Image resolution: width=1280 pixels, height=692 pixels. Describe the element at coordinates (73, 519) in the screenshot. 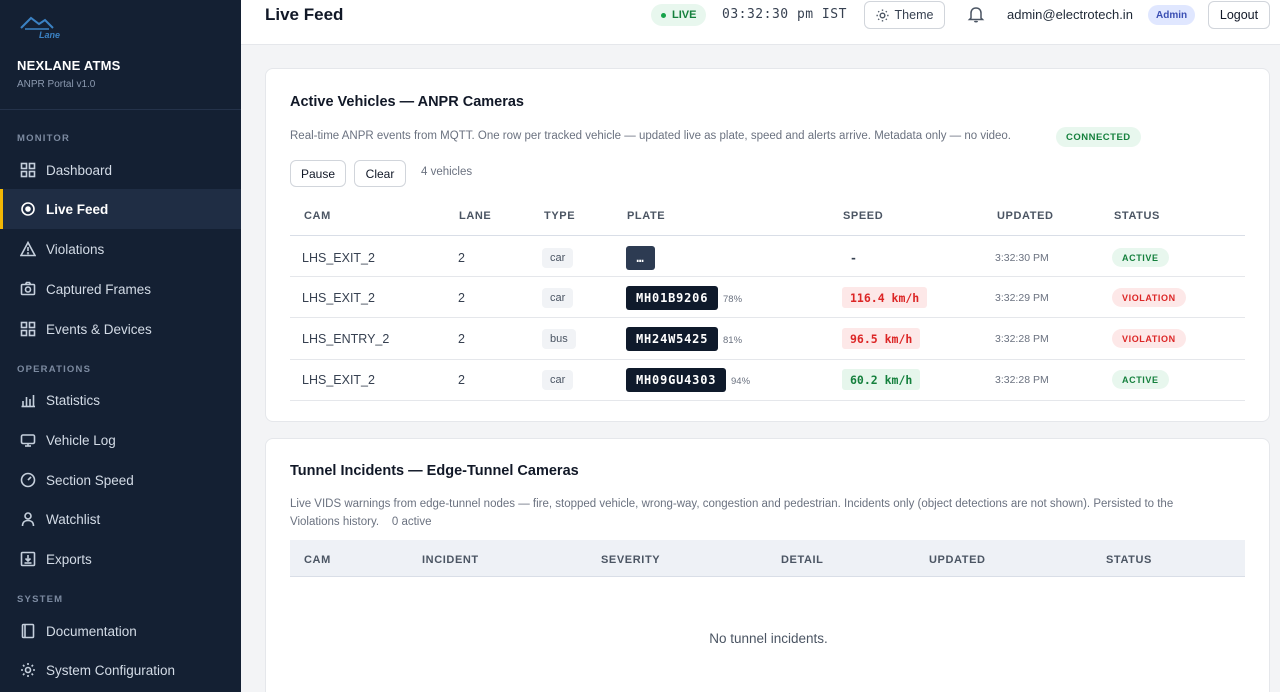

I see `sidebar-item-label: Watchlist` at that location.